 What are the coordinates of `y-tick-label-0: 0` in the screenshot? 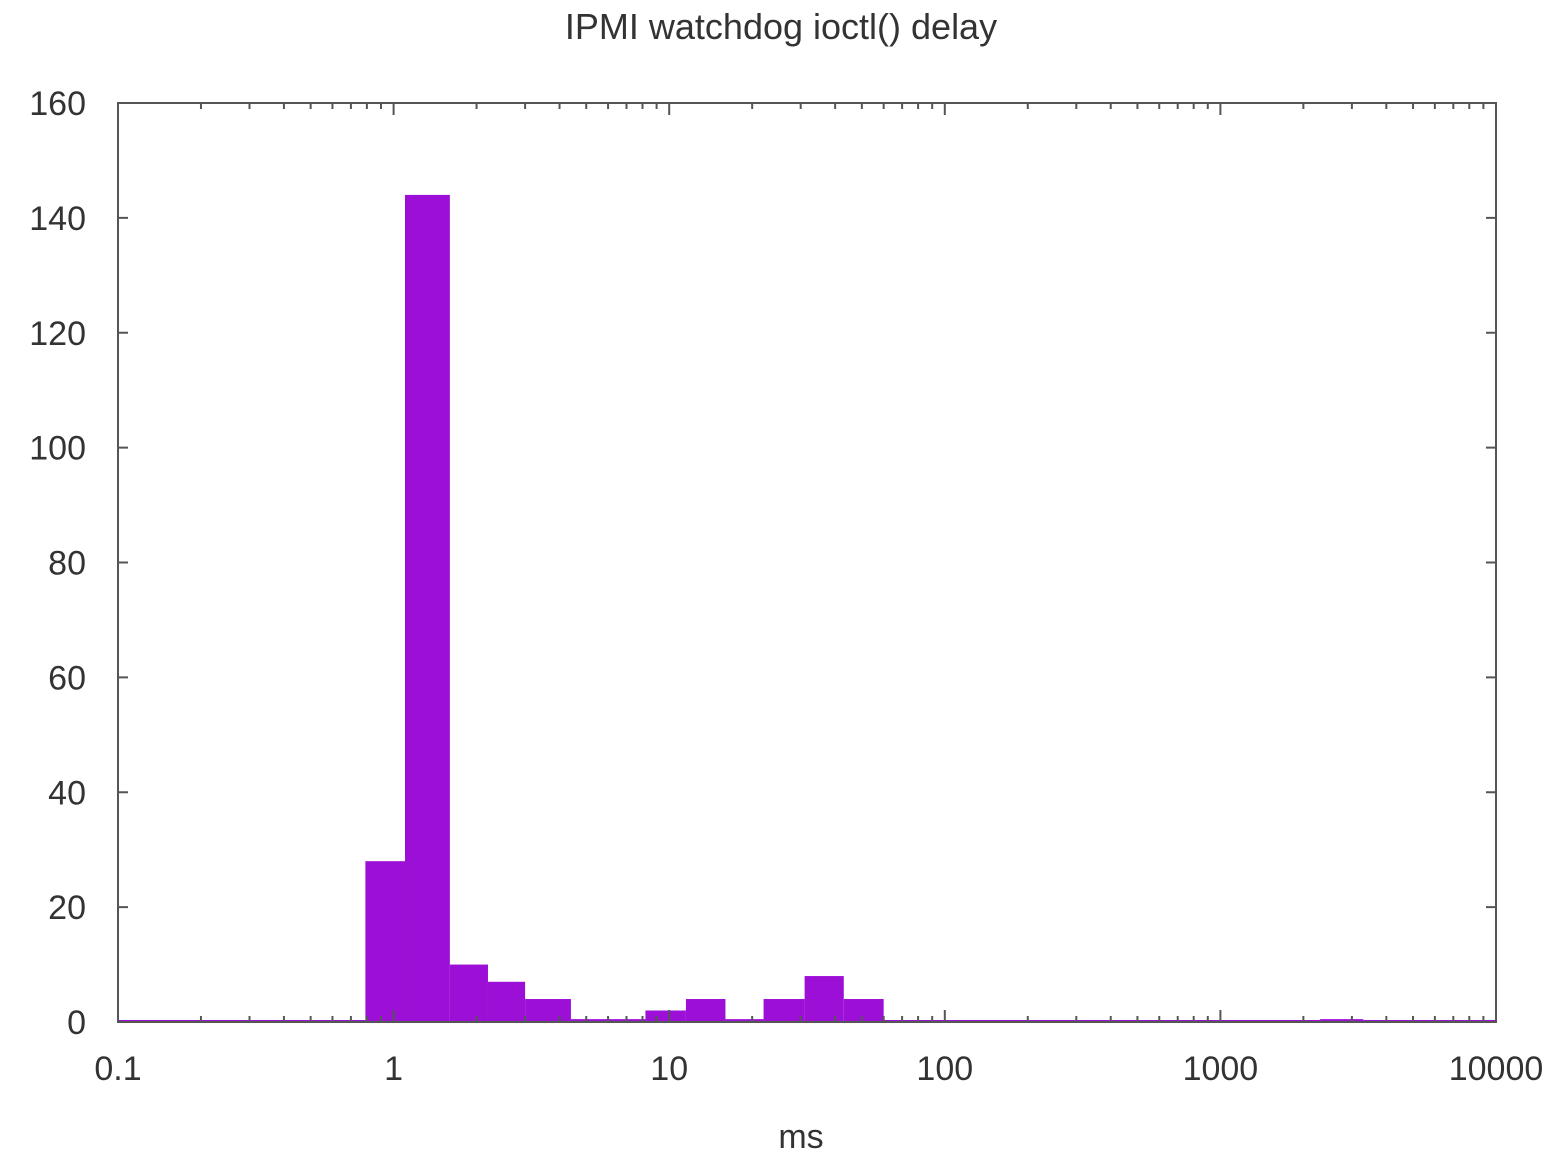 It's located at (76, 1023).